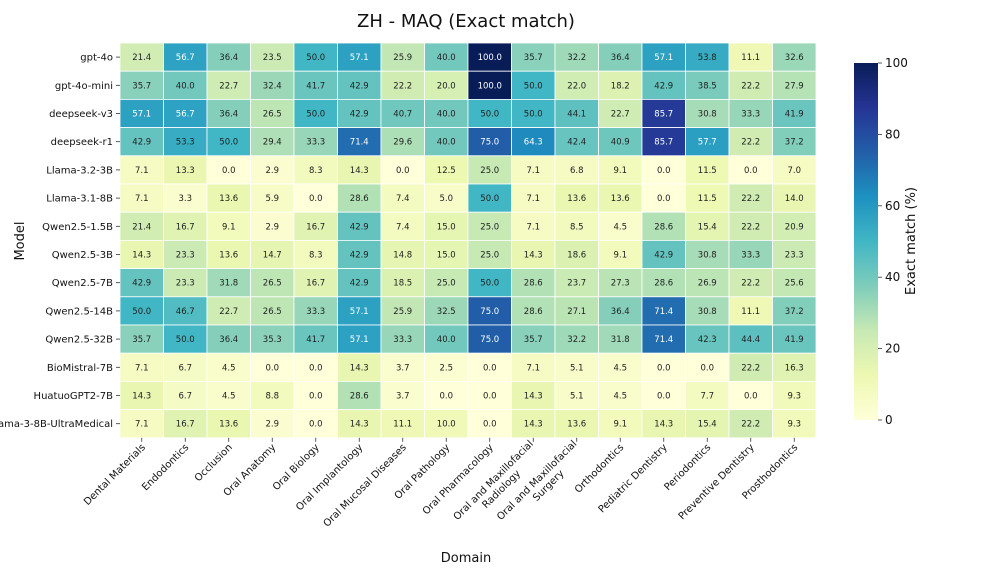 The width and height of the screenshot is (997, 581). I want to click on y-tick-label: Qwen2.5-14B, so click(79, 311).